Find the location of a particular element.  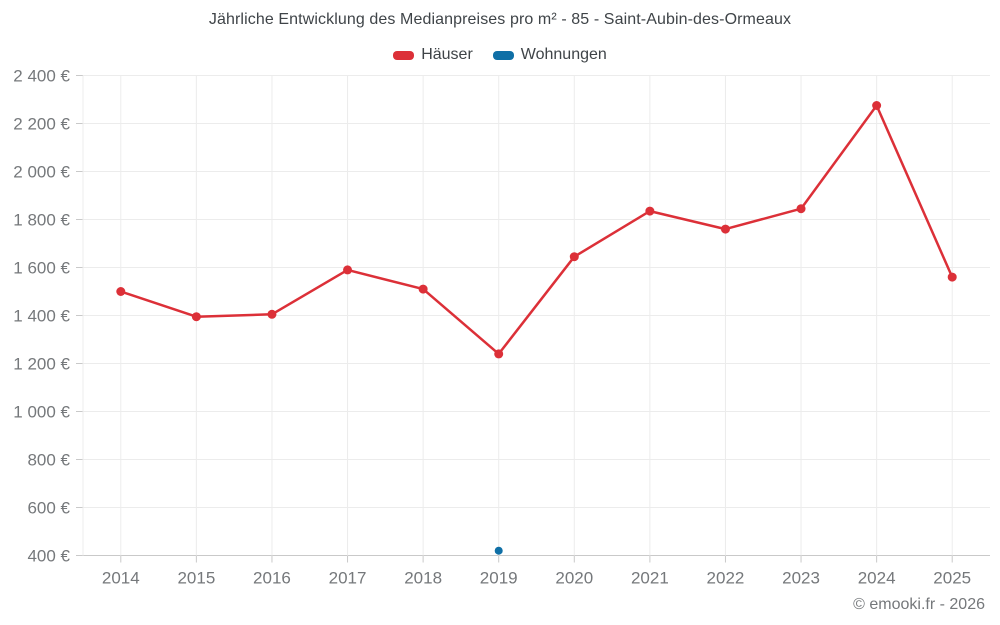

y-axis-tick-label: 2 400 € is located at coordinates (41, 76).